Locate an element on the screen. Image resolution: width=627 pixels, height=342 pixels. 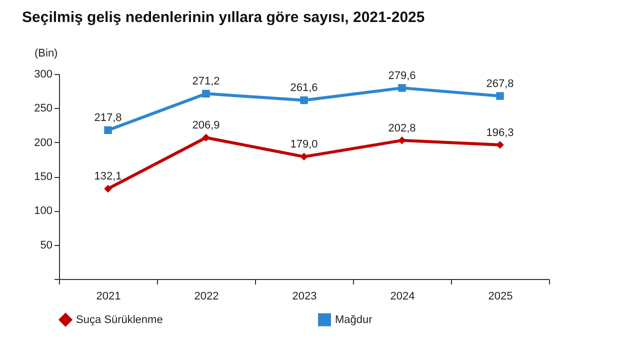
x-tick-label: 2025 is located at coordinates (500, 296).